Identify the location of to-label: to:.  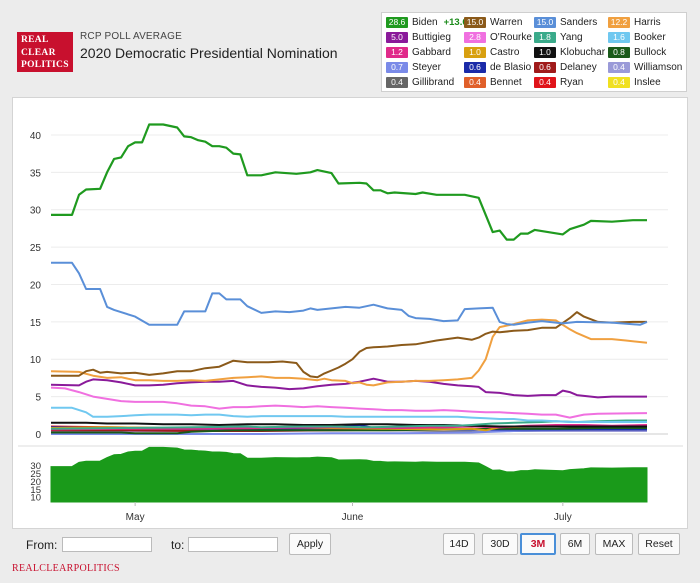
(178, 545).